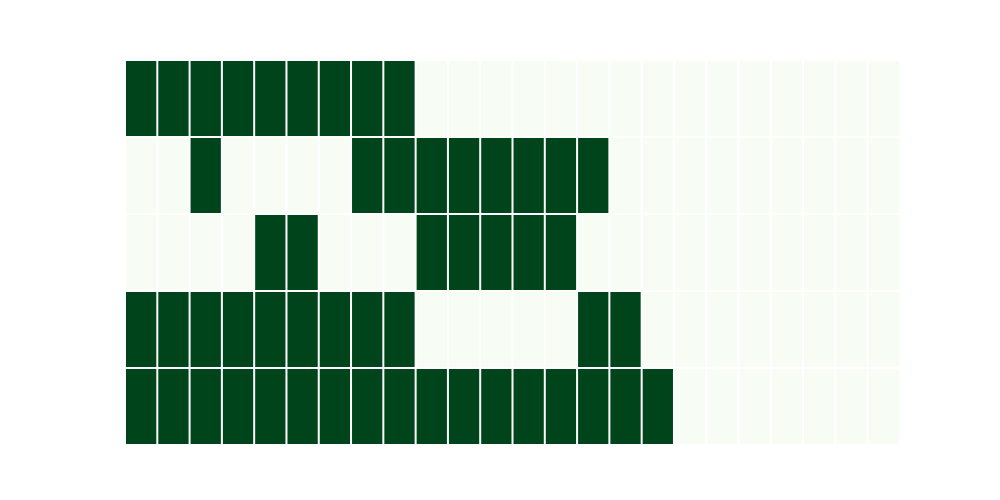 Image resolution: width=1000 pixels, height=500 pixels. Describe the element at coordinates (141, 406) in the screenshot. I see `heatmap-cell-r4-c0` at that location.